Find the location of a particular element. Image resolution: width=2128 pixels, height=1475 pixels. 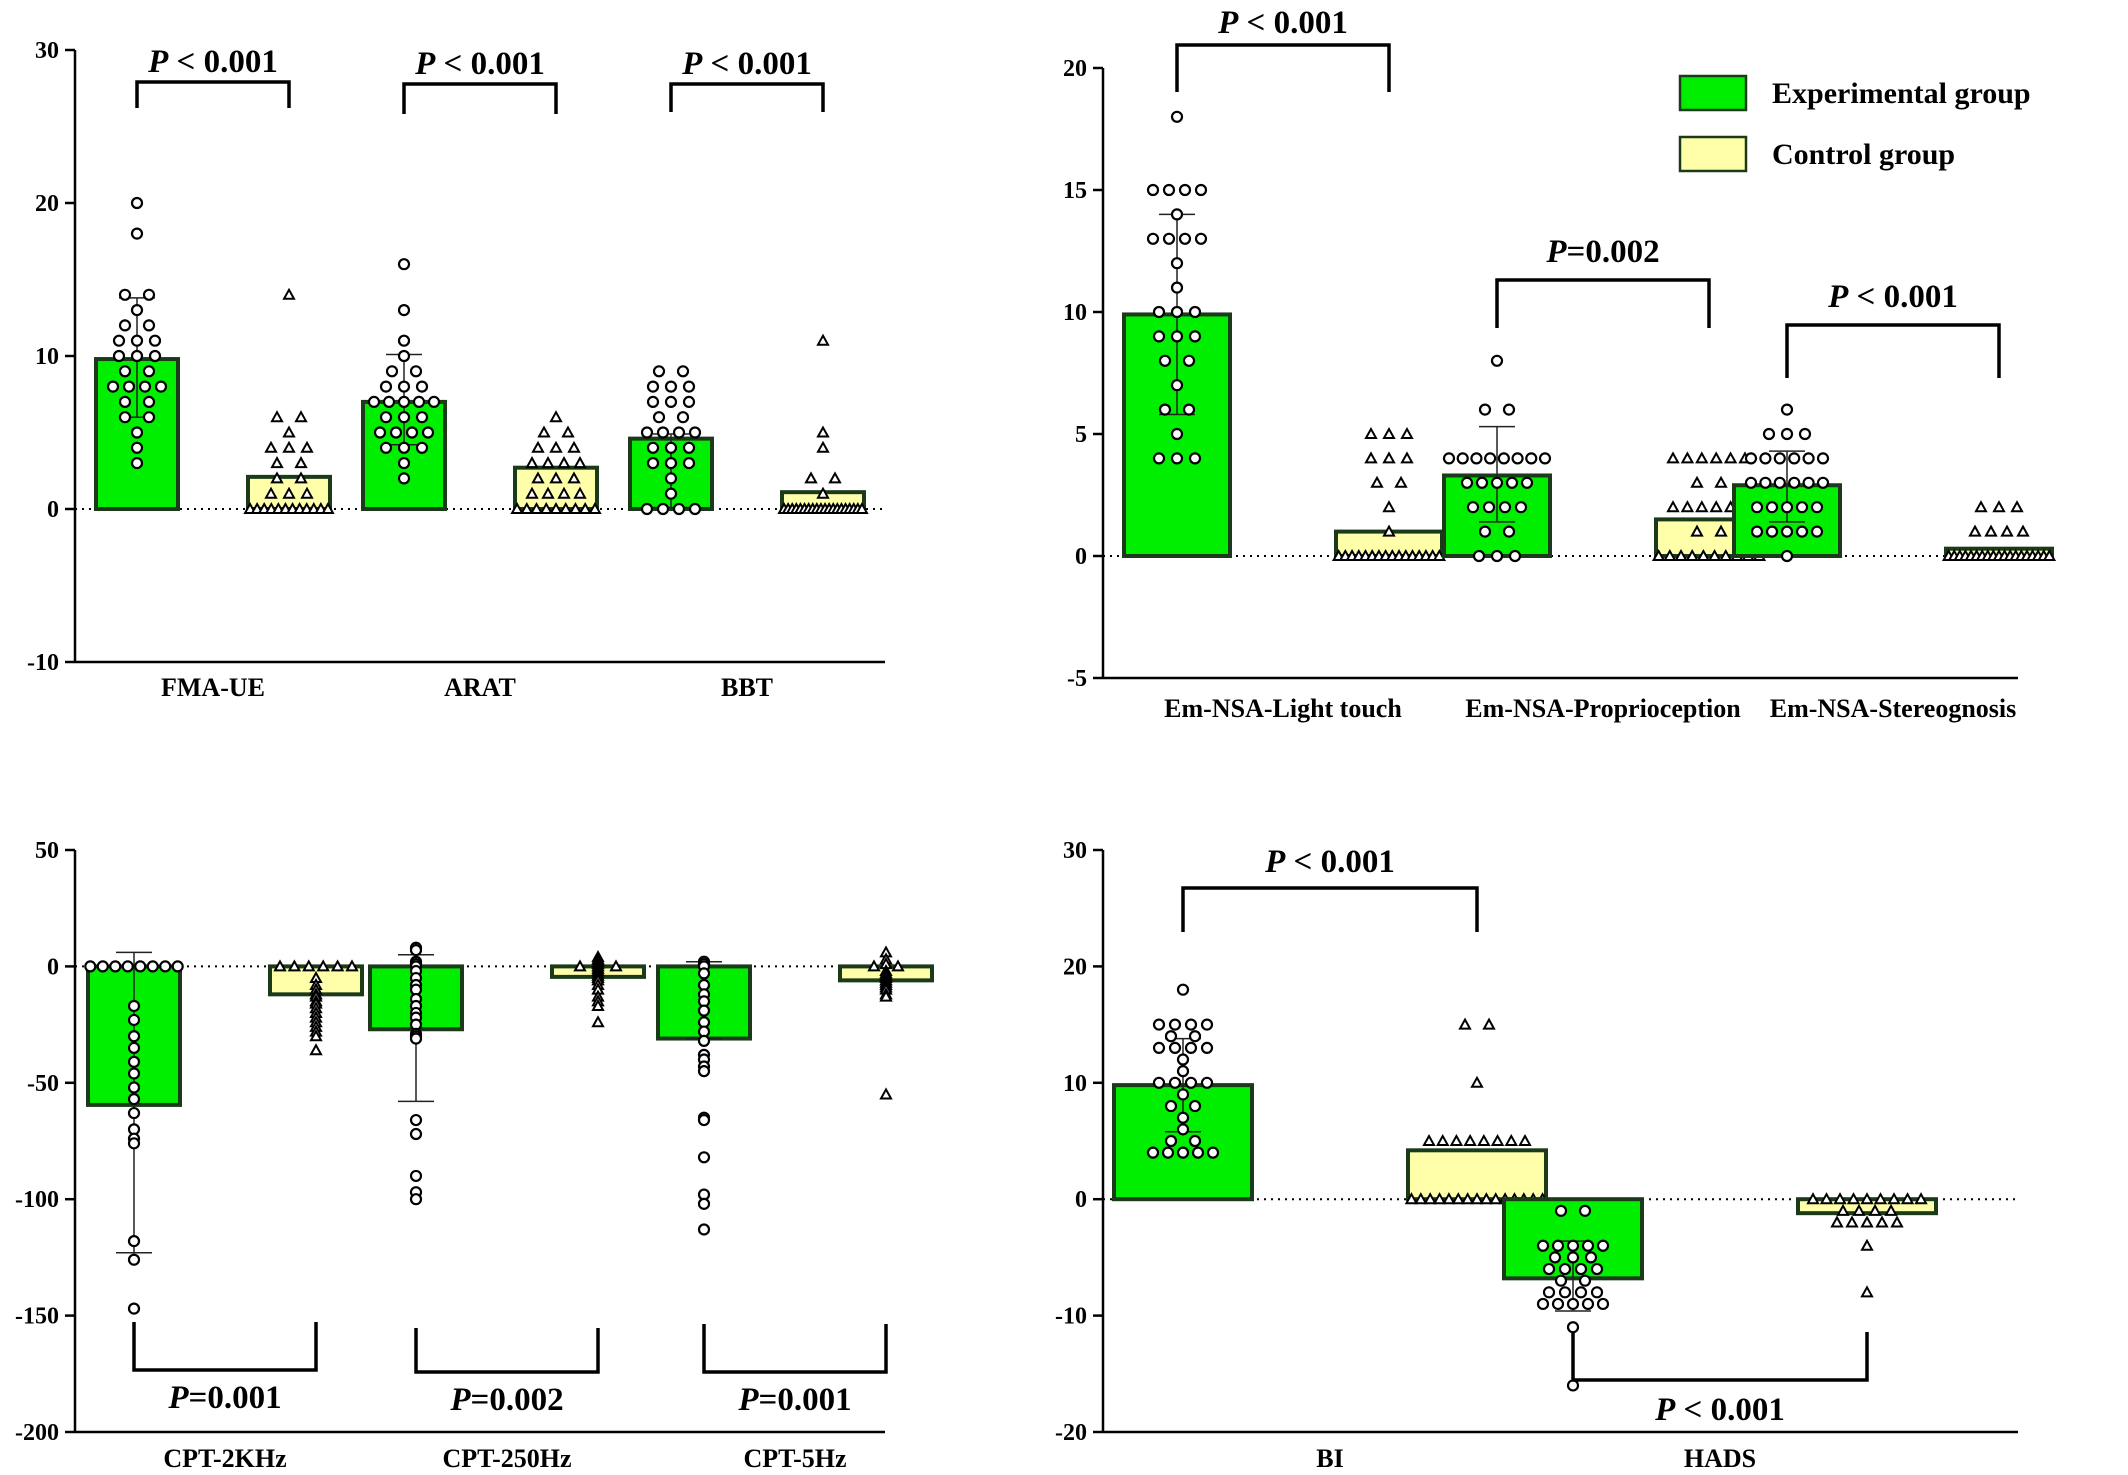

y-tick-label: -10 is located at coordinates (43, 663).